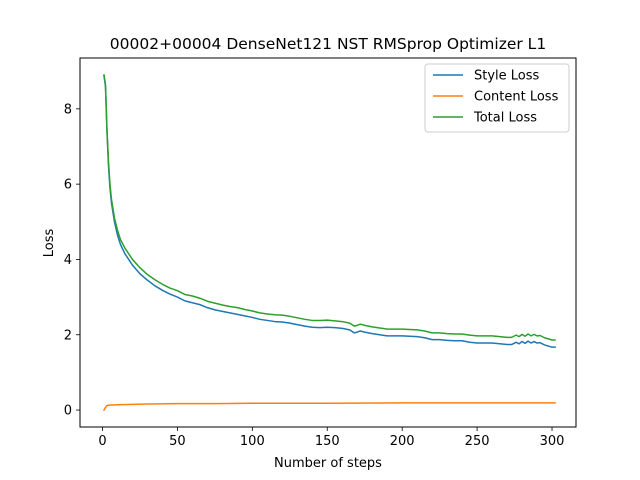 This screenshot has height=480, width=640. I want to click on x-tick-label: 100, so click(252, 441).